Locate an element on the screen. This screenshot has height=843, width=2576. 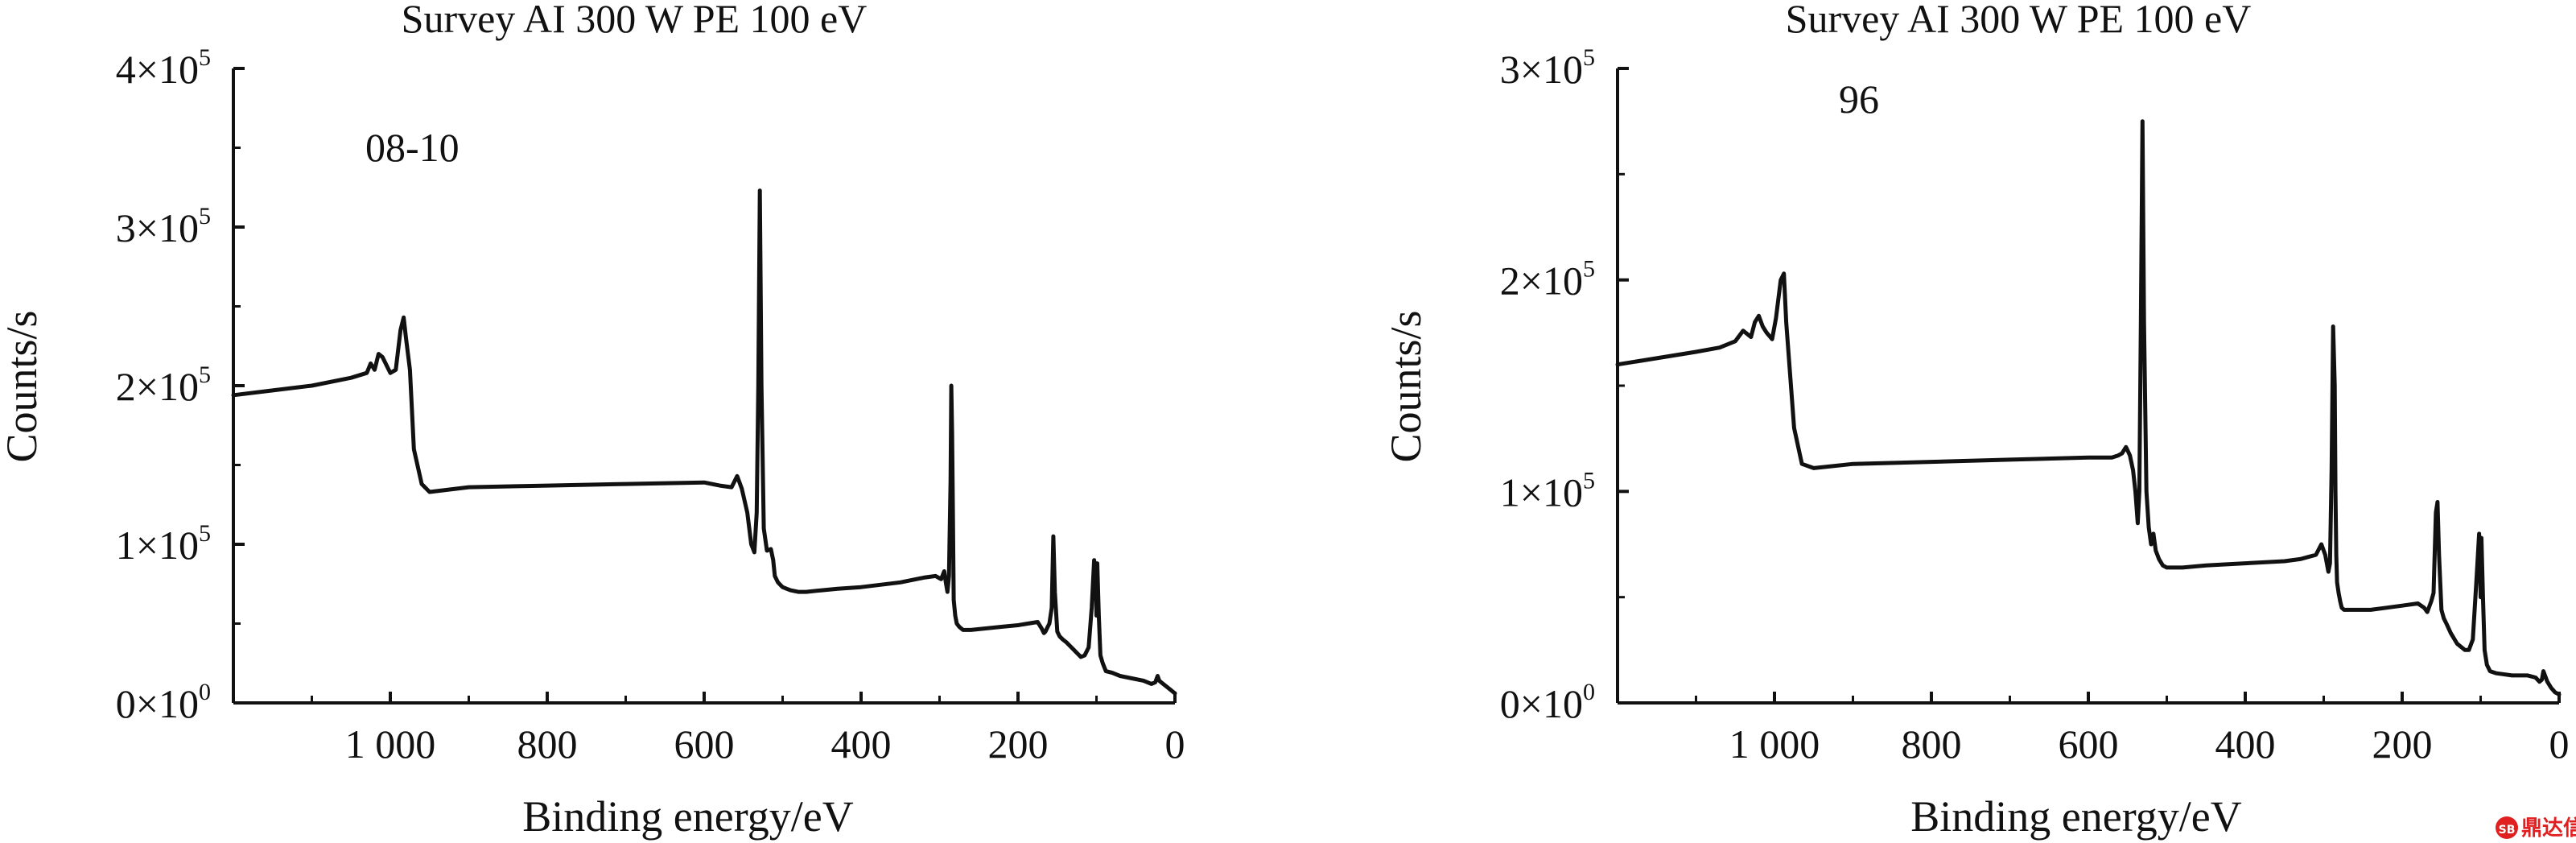
y-ticks: 0×100 1×10⁵ 2×10⁵ 3×10⁵ is located at coordinates (1564, 385).